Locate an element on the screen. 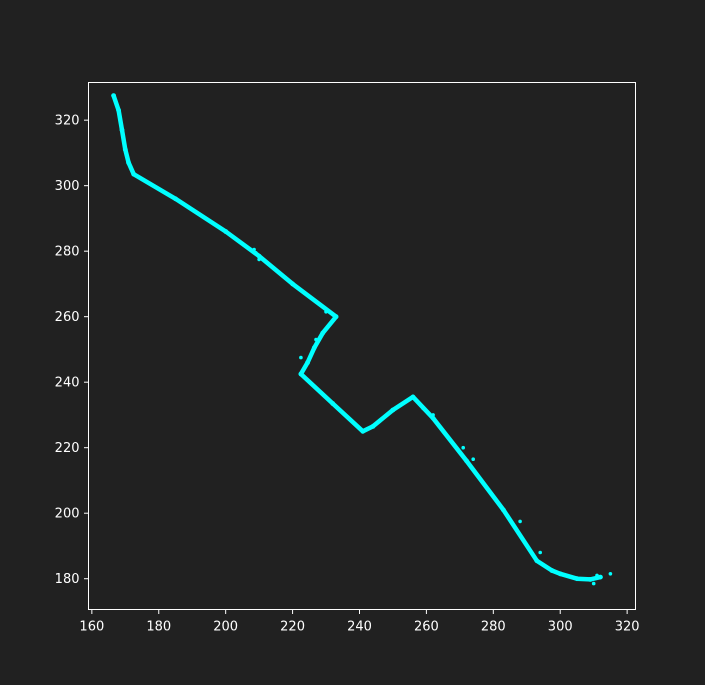 This screenshot has width=705, height=685. y-tick-label: 300 is located at coordinates (67, 186).